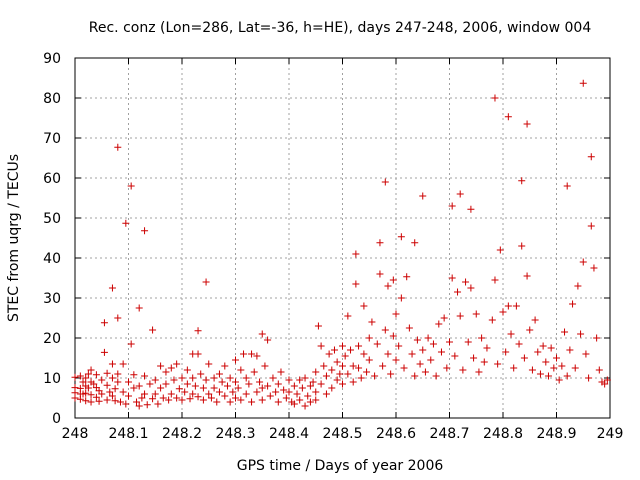 The image size is (640, 480). Describe the element at coordinates (289, 434) in the screenshot. I see `x-tick-label: 248.4` at that location.